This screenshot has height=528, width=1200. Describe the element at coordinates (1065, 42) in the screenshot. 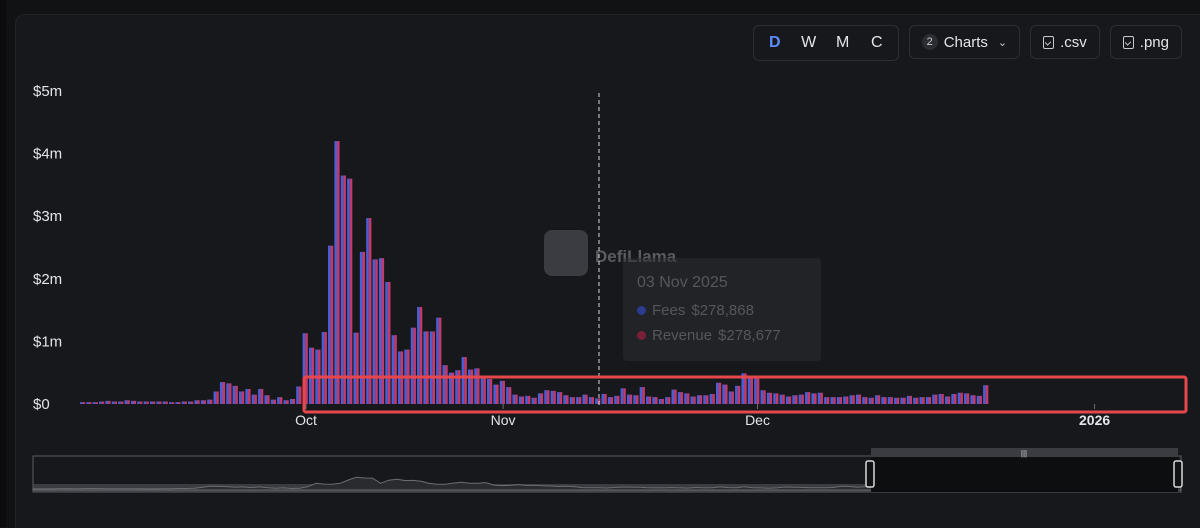

I see `download-csv-button: .csv` at that location.